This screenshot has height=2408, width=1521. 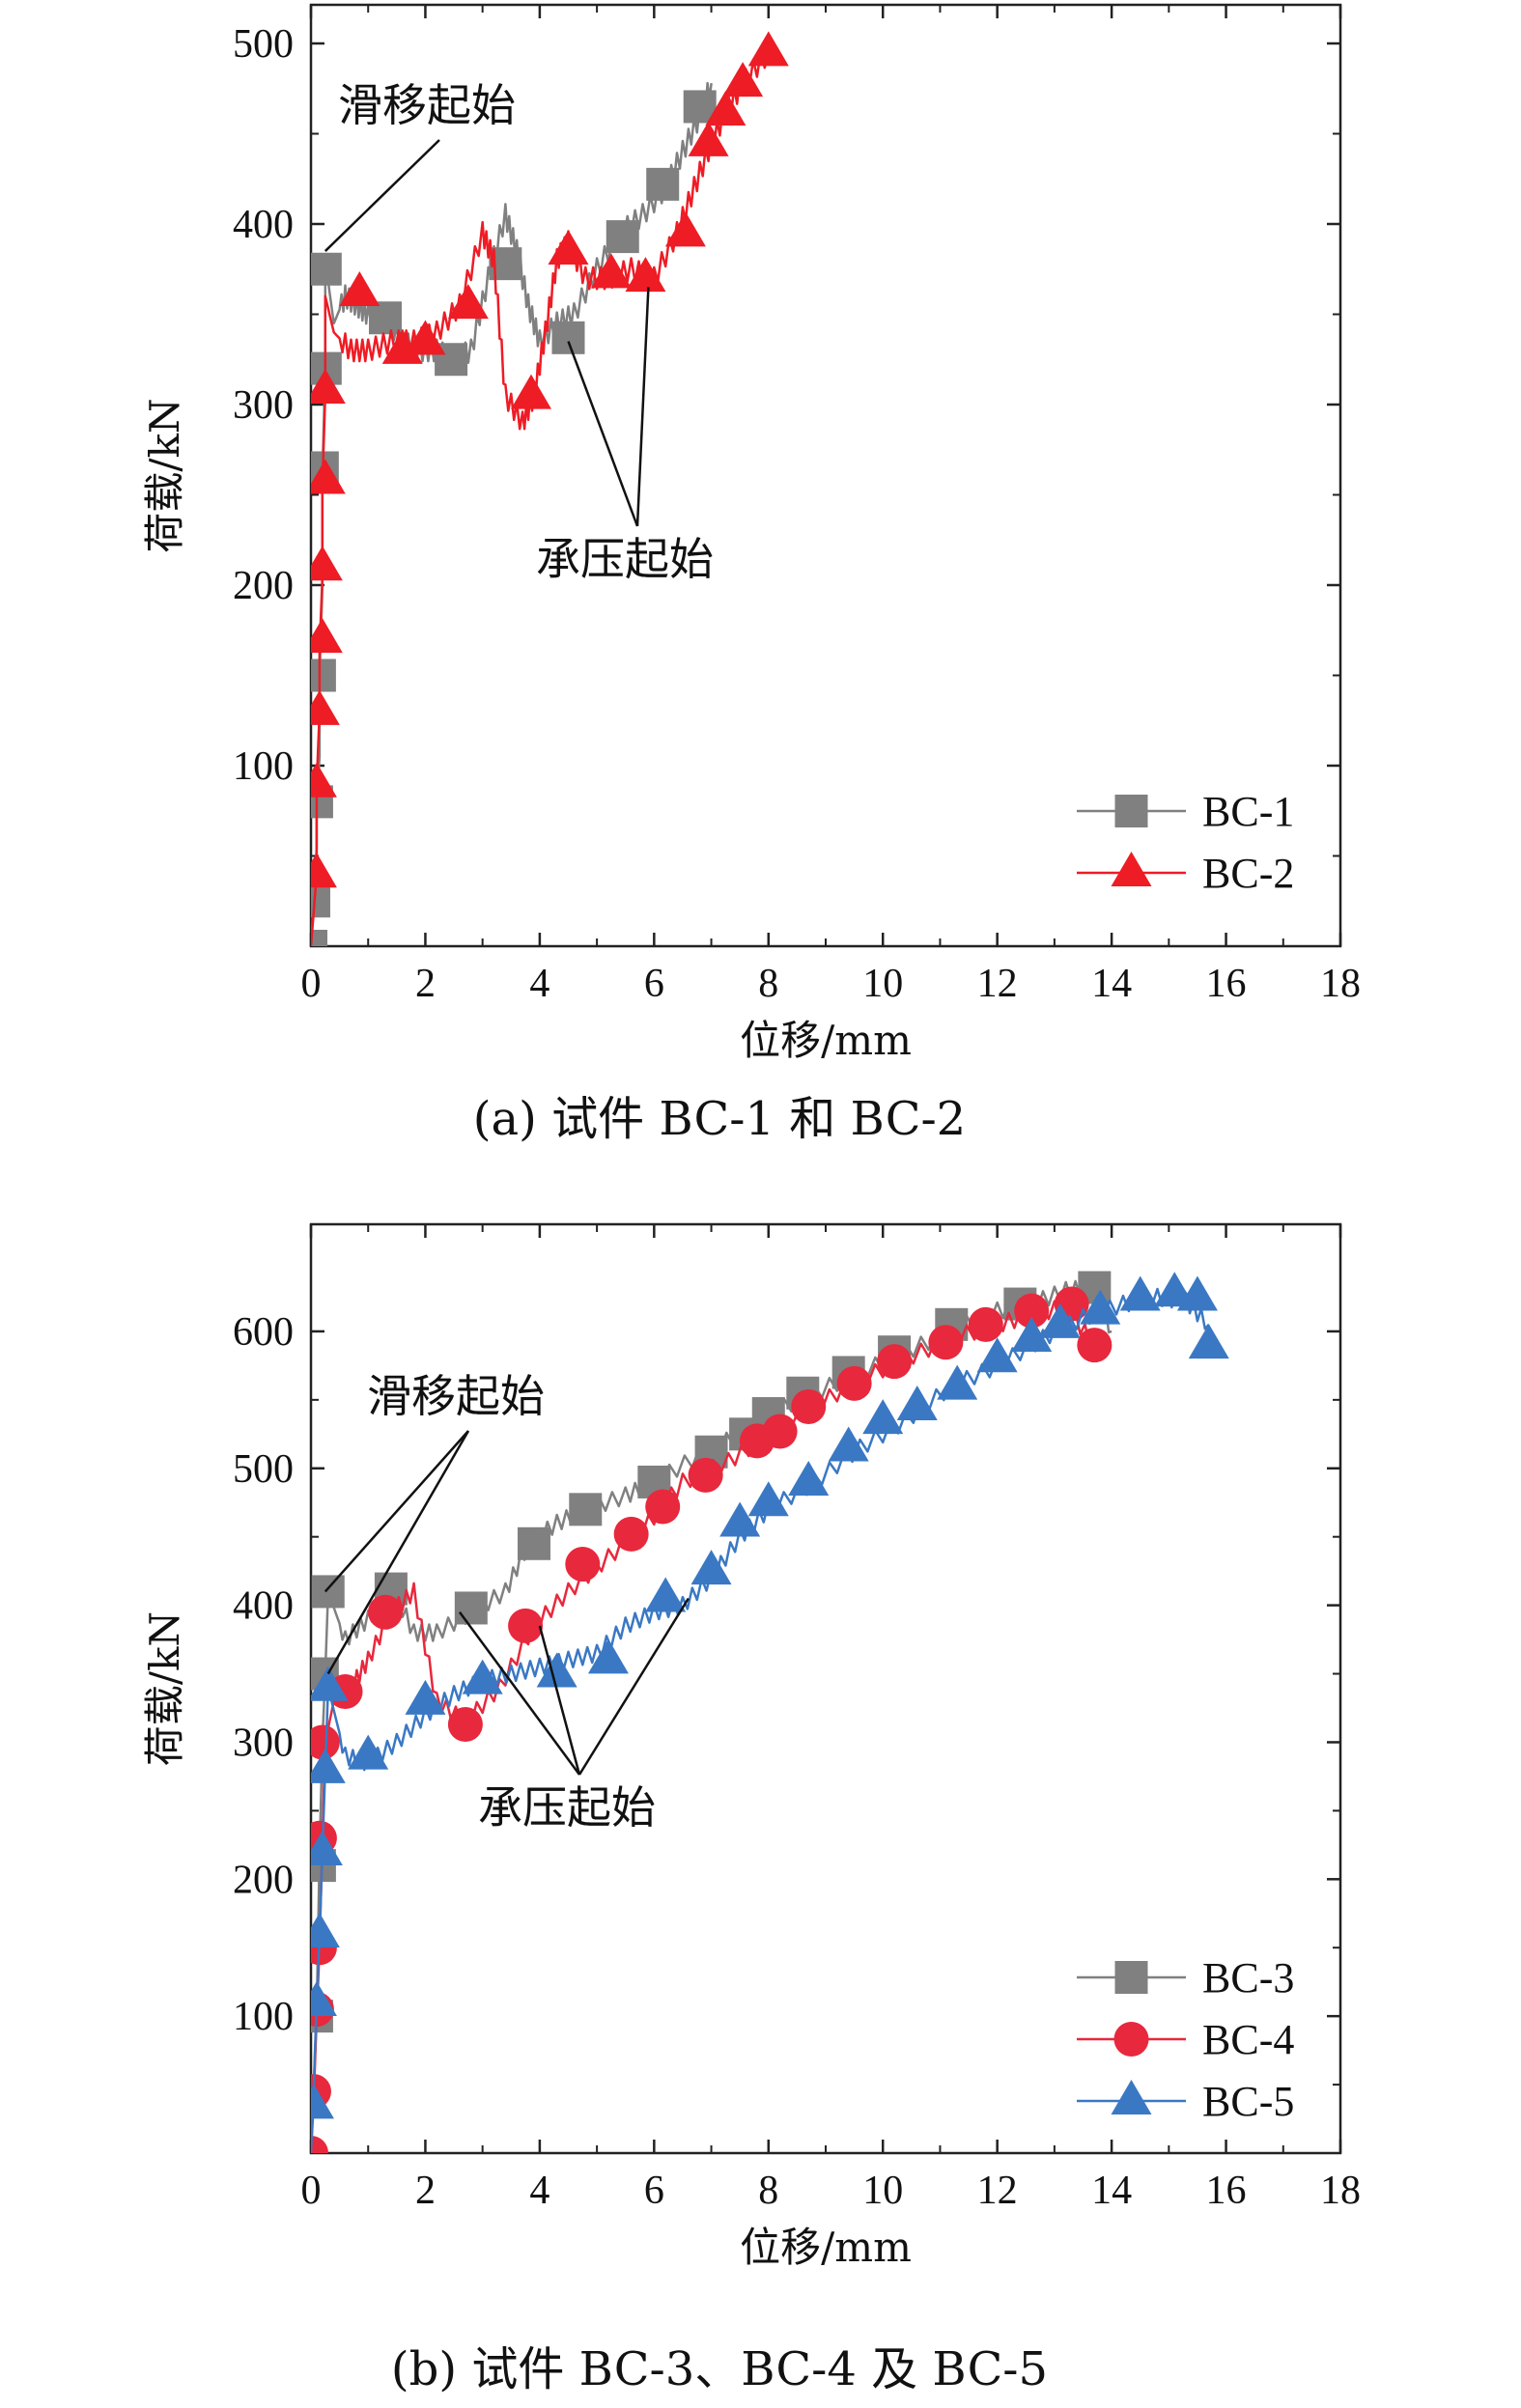 I want to click on x-tick-label: 14, so click(x=1111, y=984).